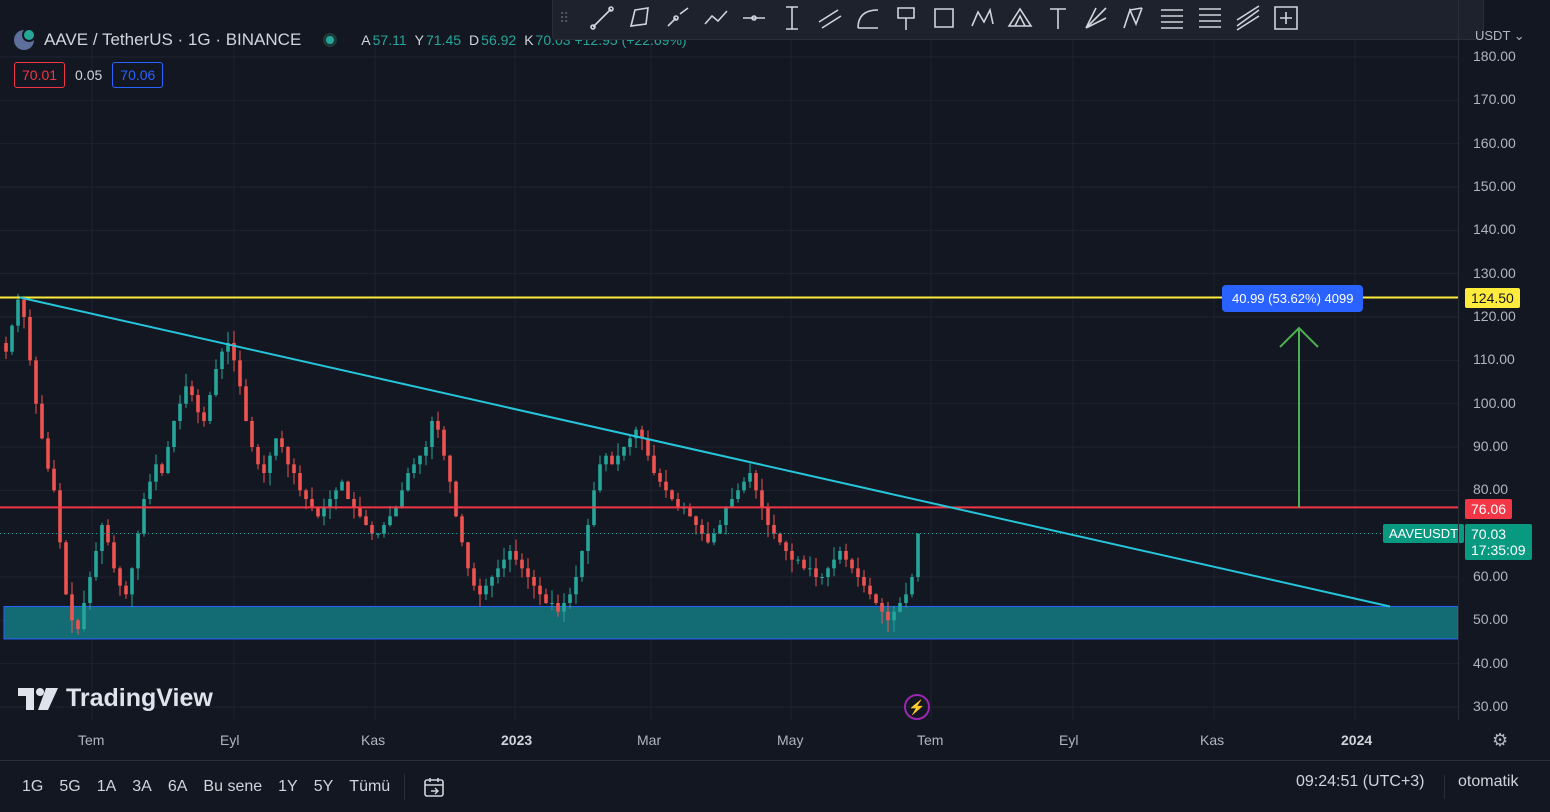 This screenshot has height=812, width=1550. What do you see at coordinates (233, 786) in the screenshot?
I see `range-button: Bu sene` at bounding box center [233, 786].